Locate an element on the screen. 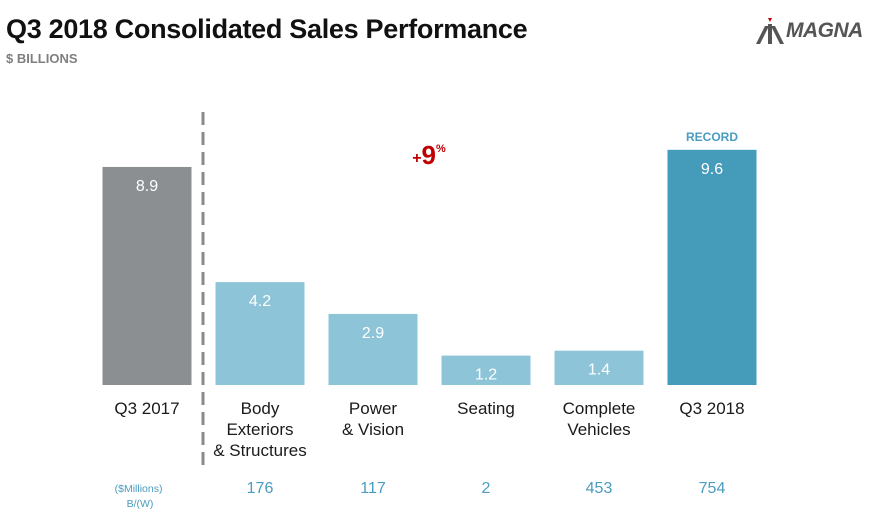 The image size is (890, 523). record-annotation: RECORD is located at coordinates (712, 137).